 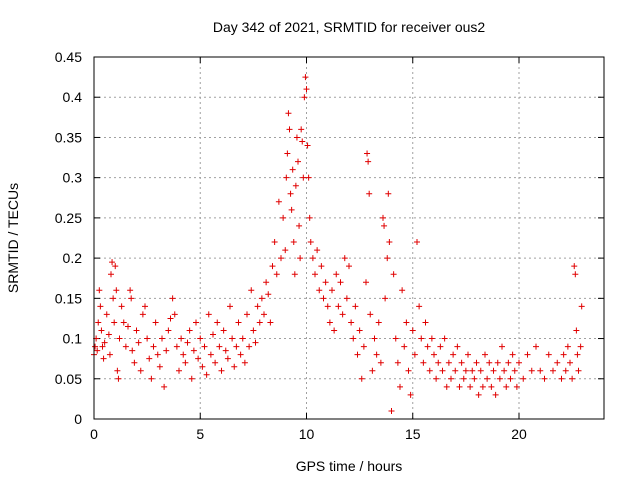 I want to click on y-tick-label: 0.15, so click(x=68, y=298).